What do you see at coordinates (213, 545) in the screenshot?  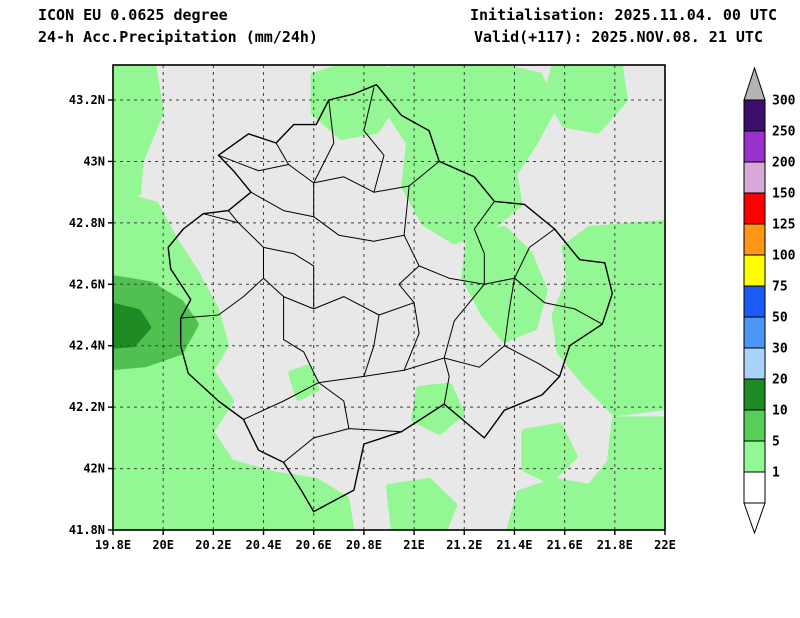 I see `x-tick-label-20.2E: 20.2E` at bounding box center [213, 545].